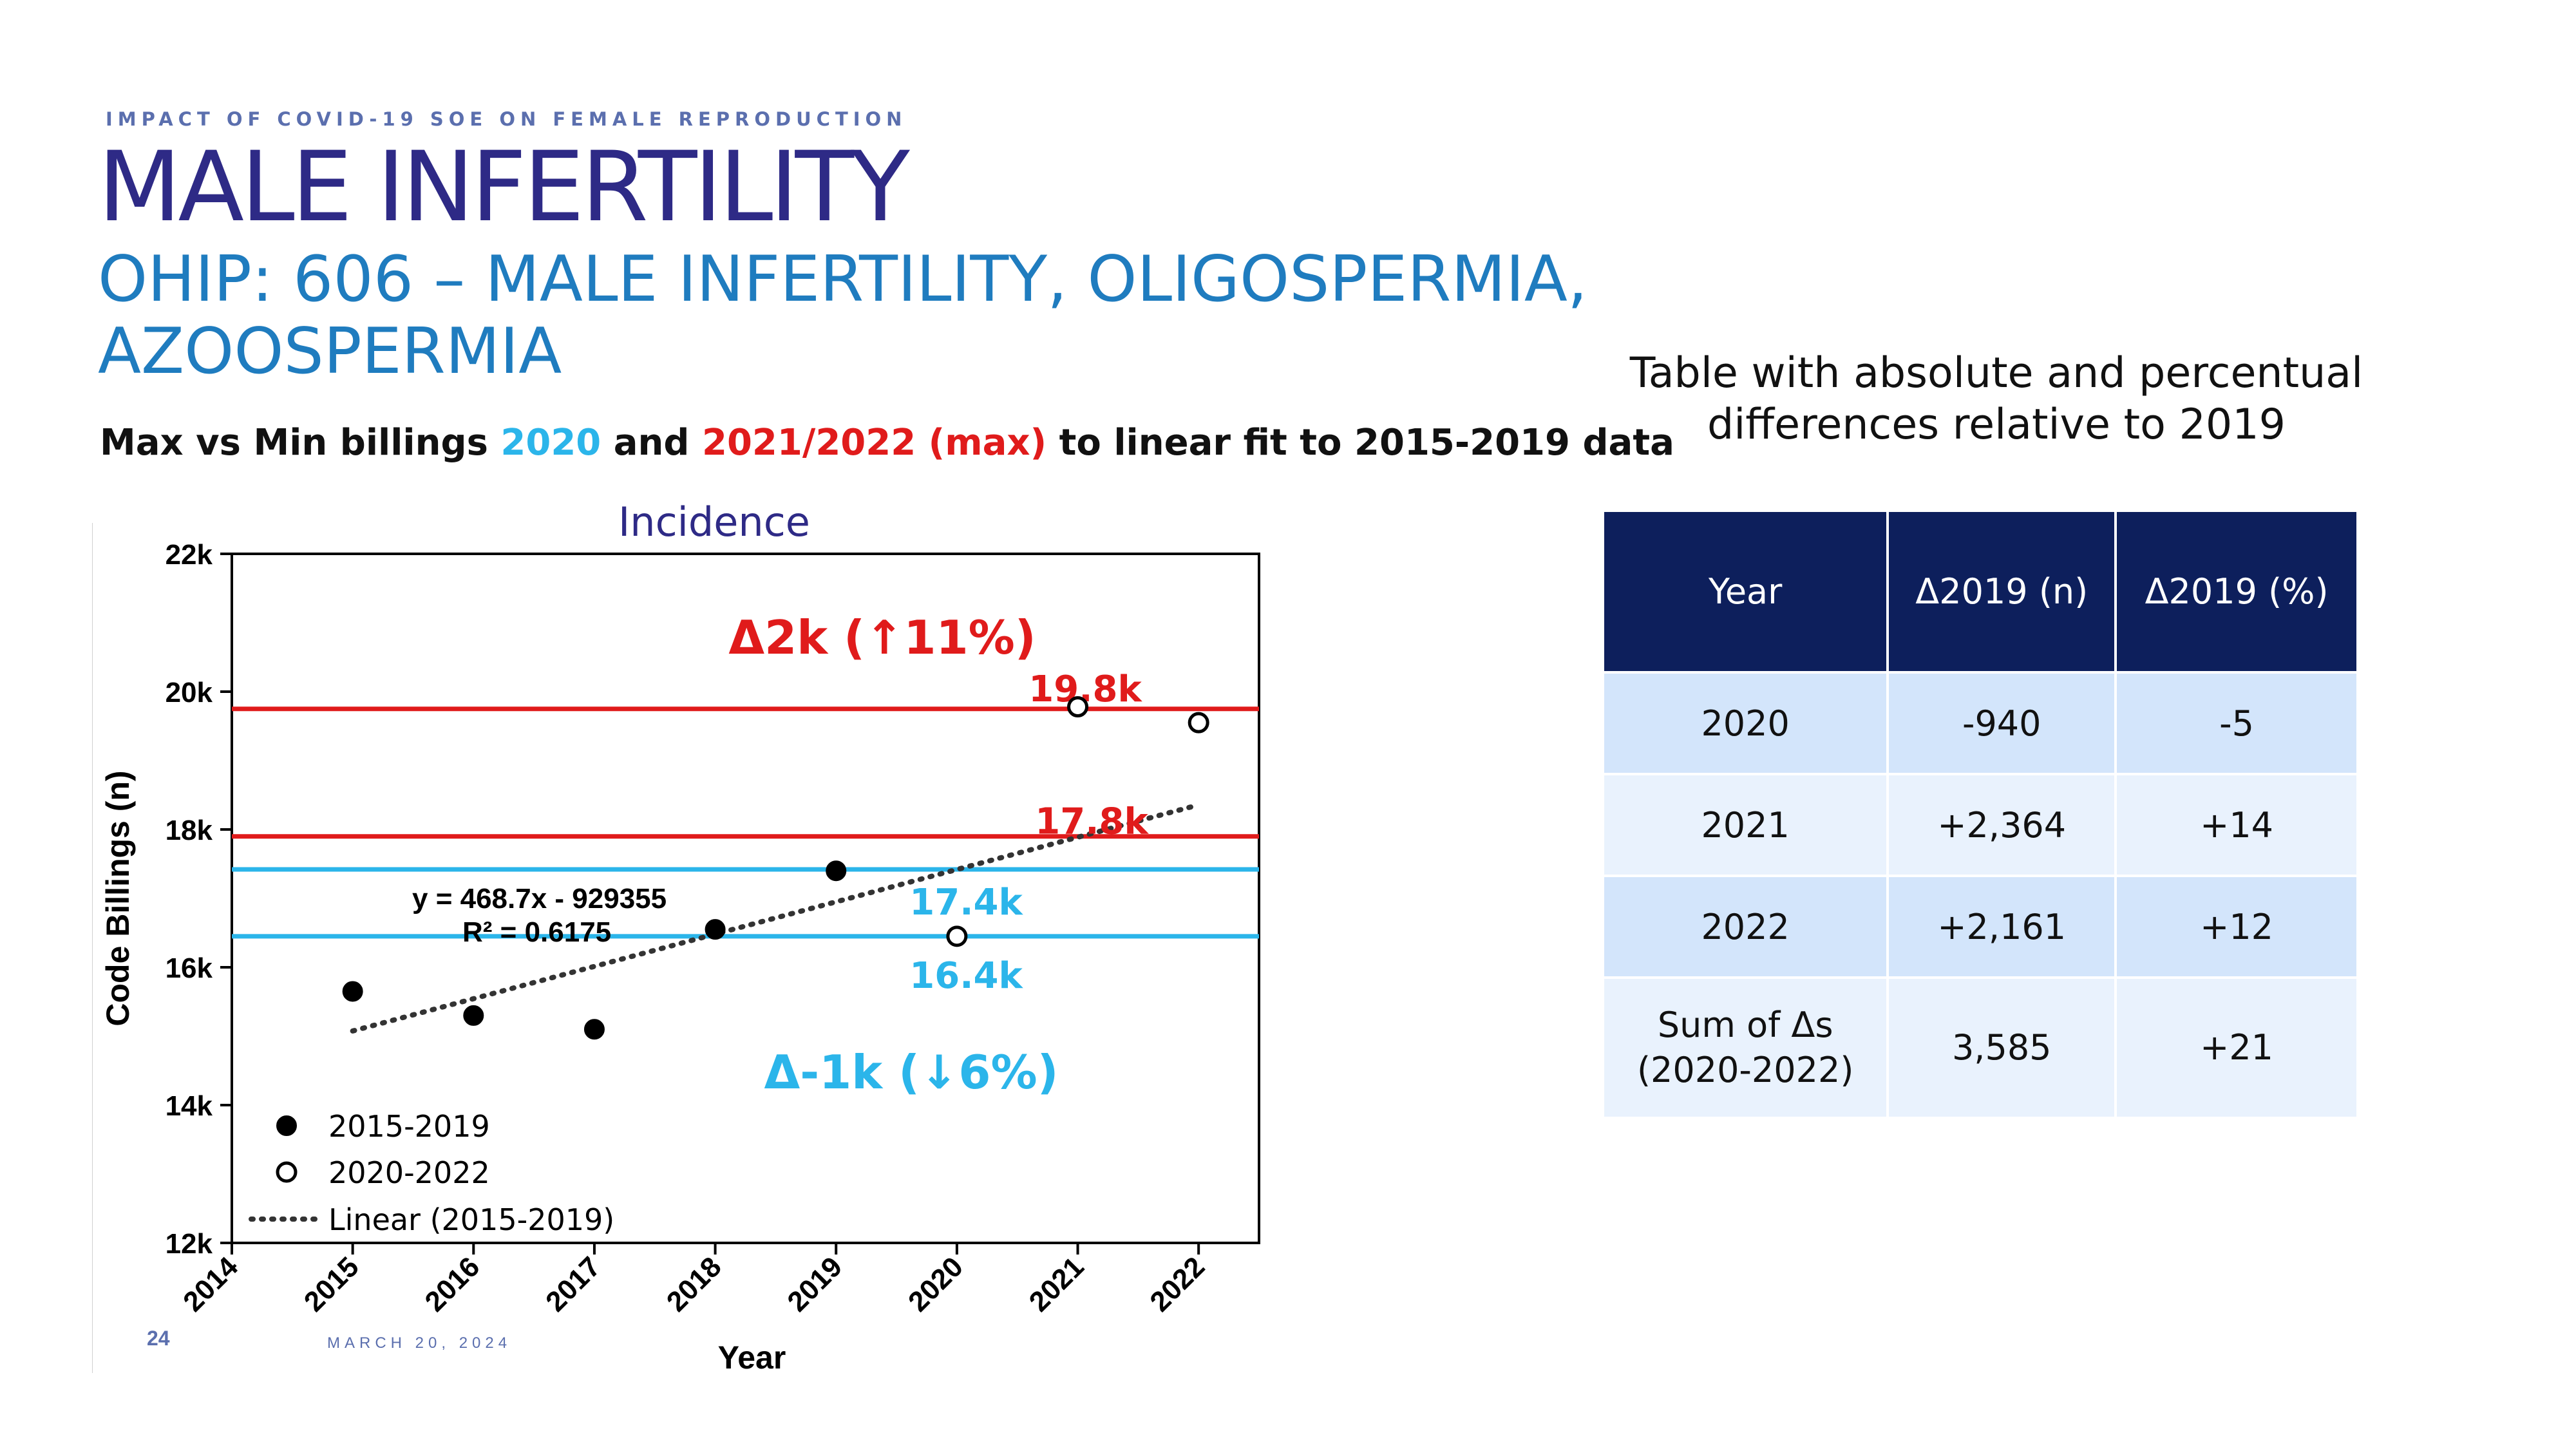  I want to click on cell-delta-pct: -5, so click(2236, 723).